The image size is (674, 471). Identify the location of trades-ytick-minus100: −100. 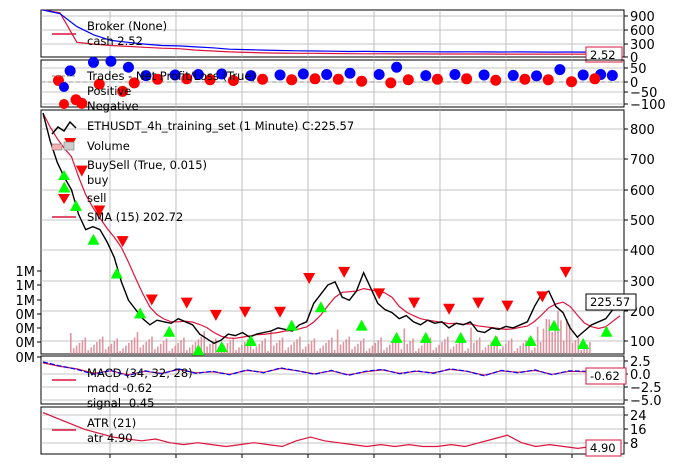
(648, 105).